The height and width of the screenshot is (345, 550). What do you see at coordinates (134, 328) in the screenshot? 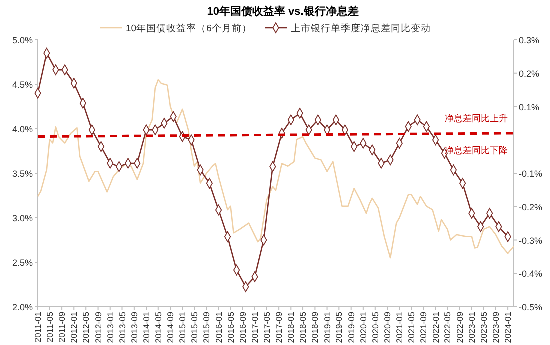
I see `x-tick-label: 2013-09` at bounding box center [134, 328].